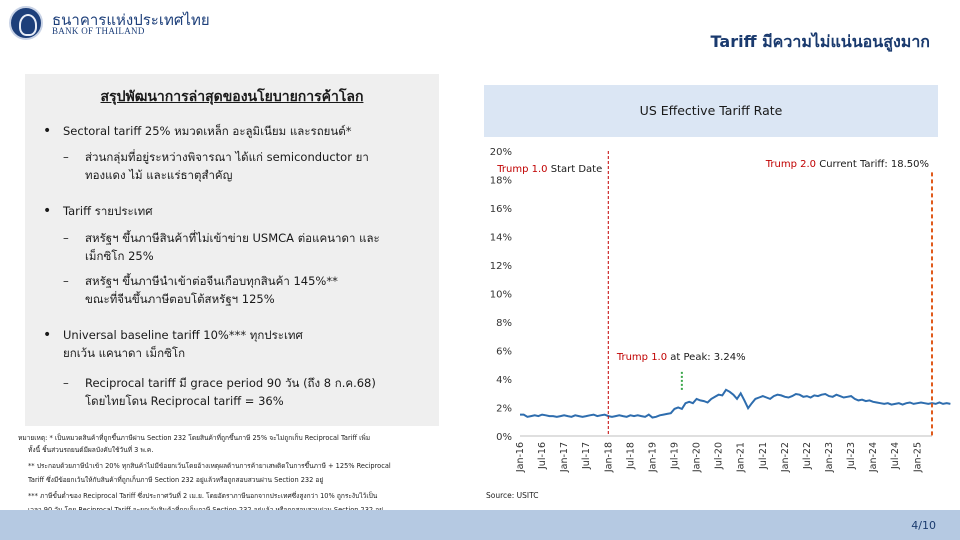  What do you see at coordinates (501, 266) in the screenshot?
I see `y-tick-label: 12%` at bounding box center [501, 266].